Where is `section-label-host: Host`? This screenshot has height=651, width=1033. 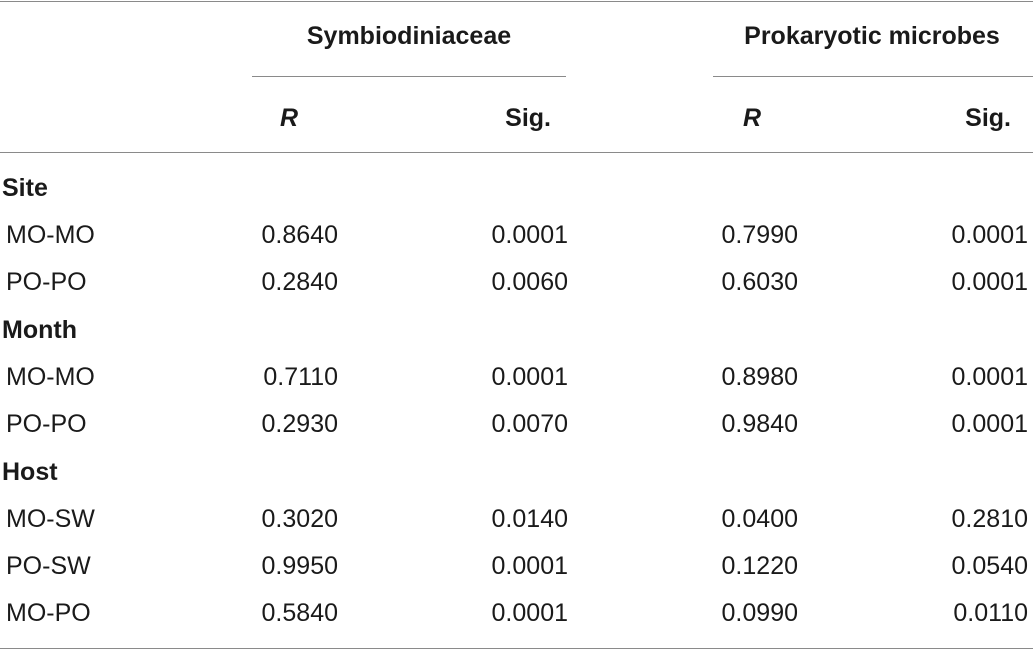
section-label-host: Host is located at coordinates (30, 472).